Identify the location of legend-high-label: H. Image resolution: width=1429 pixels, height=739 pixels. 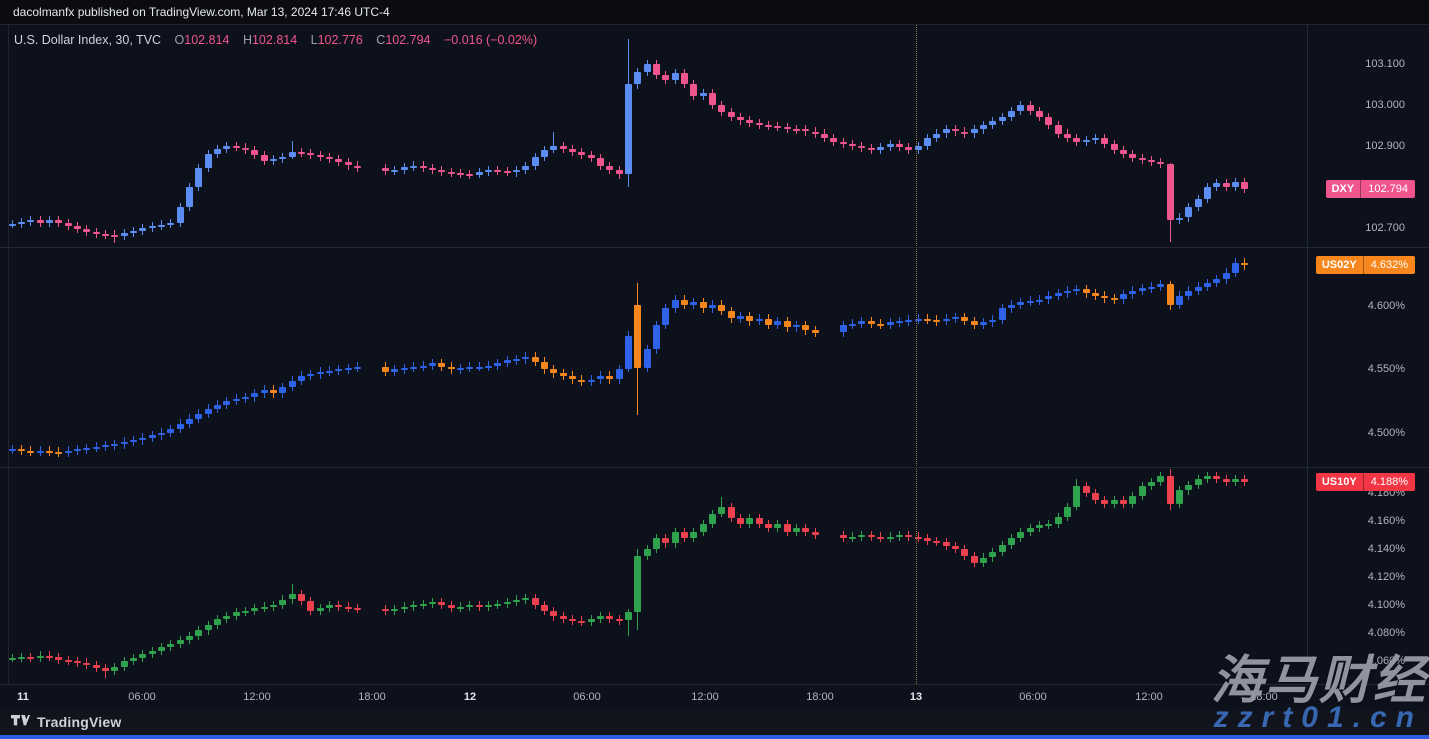
(247, 40).